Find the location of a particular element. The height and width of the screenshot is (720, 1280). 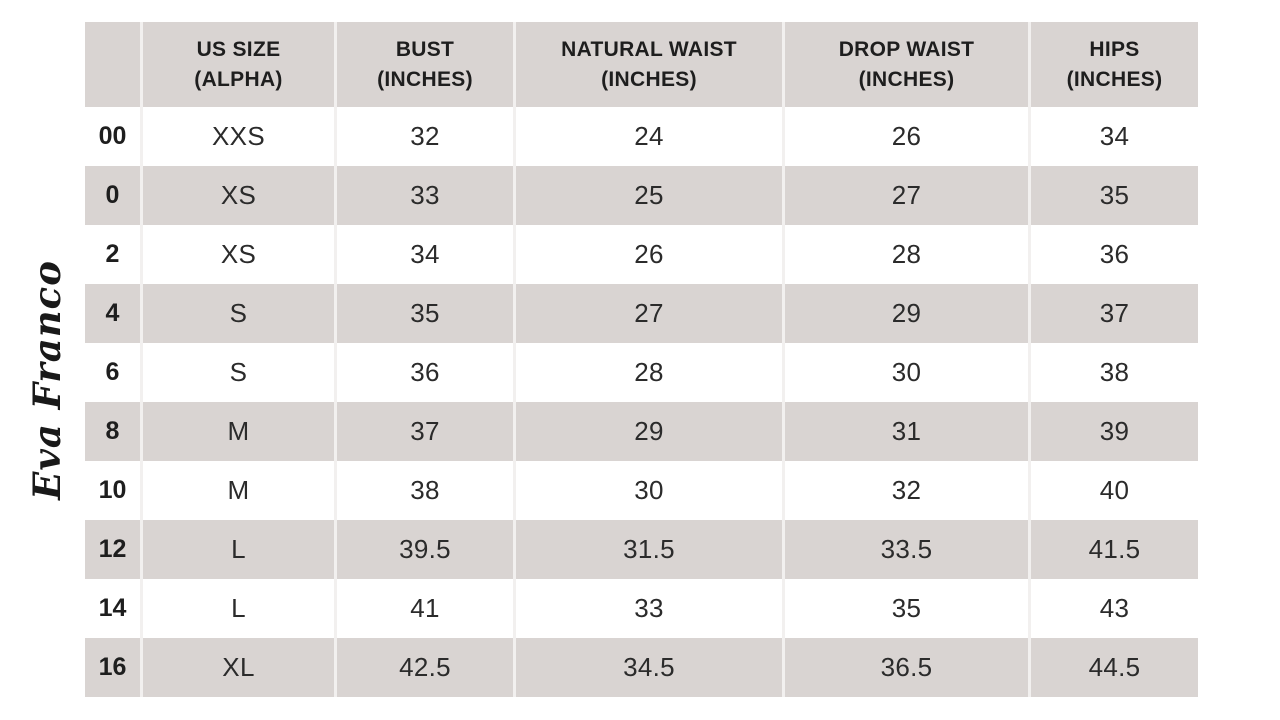

drop-waist-cell: 27 is located at coordinates (908, 195).